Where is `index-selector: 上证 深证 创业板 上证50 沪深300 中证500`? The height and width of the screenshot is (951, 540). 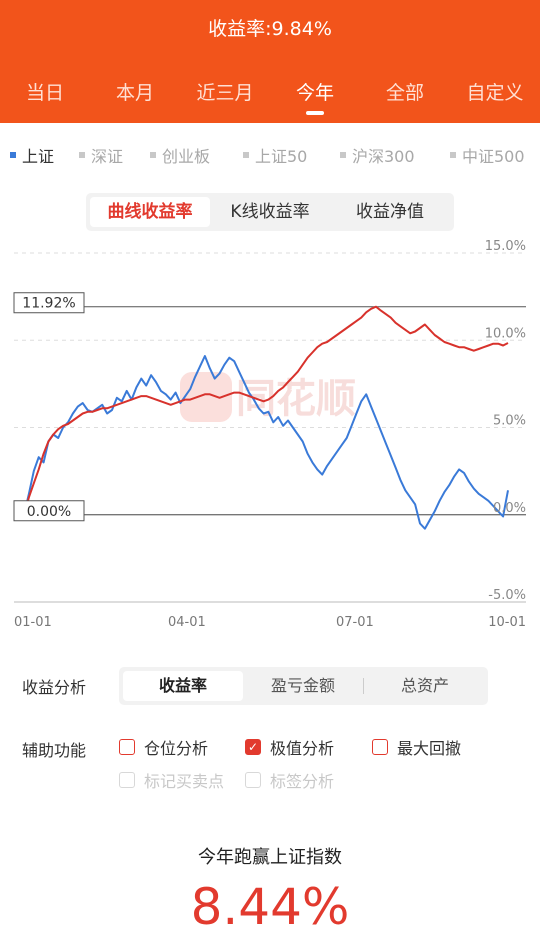 index-selector: 上证 深证 创业板 上证50 沪深300 中证500 is located at coordinates (270, 155).